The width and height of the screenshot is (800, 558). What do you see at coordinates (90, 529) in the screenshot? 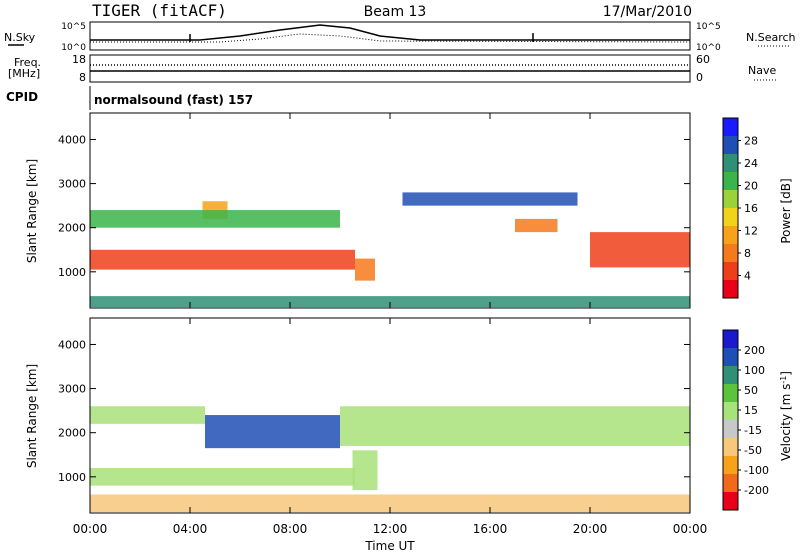
I see `velocity-x-tick-label-0: 00:00` at bounding box center [90, 529].